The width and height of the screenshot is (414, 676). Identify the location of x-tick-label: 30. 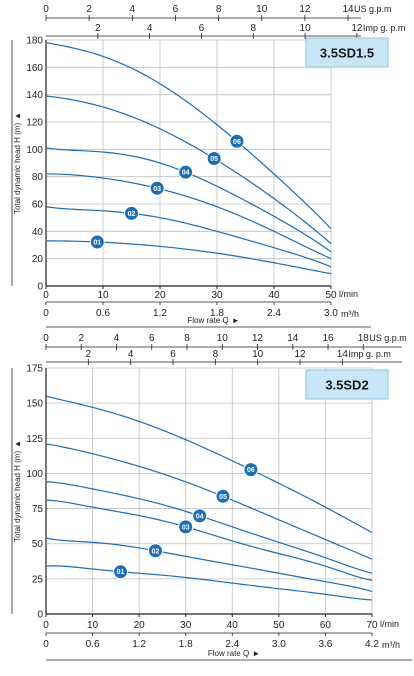
(186, 625).